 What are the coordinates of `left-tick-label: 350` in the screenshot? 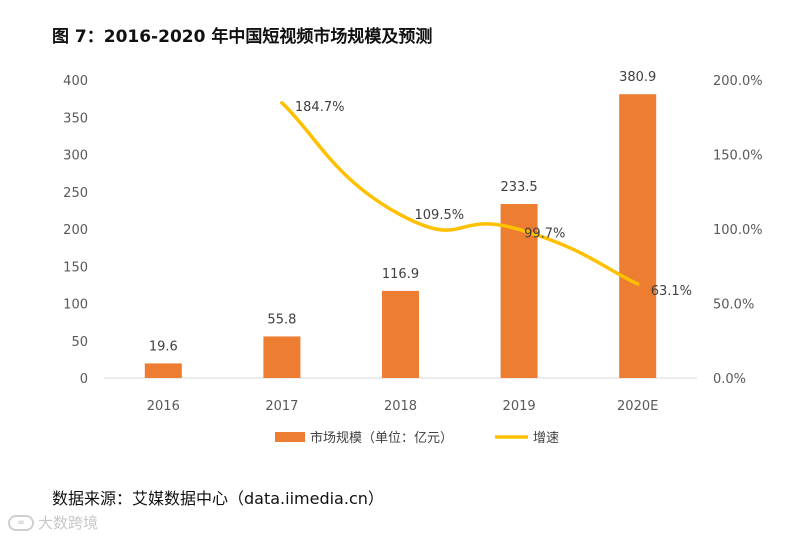 It's located at (75, 118).